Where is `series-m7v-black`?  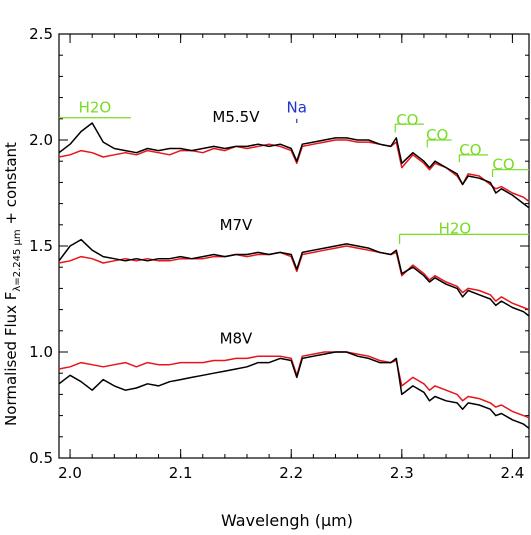
series-m7v-black is located at coordinates (294, 277).